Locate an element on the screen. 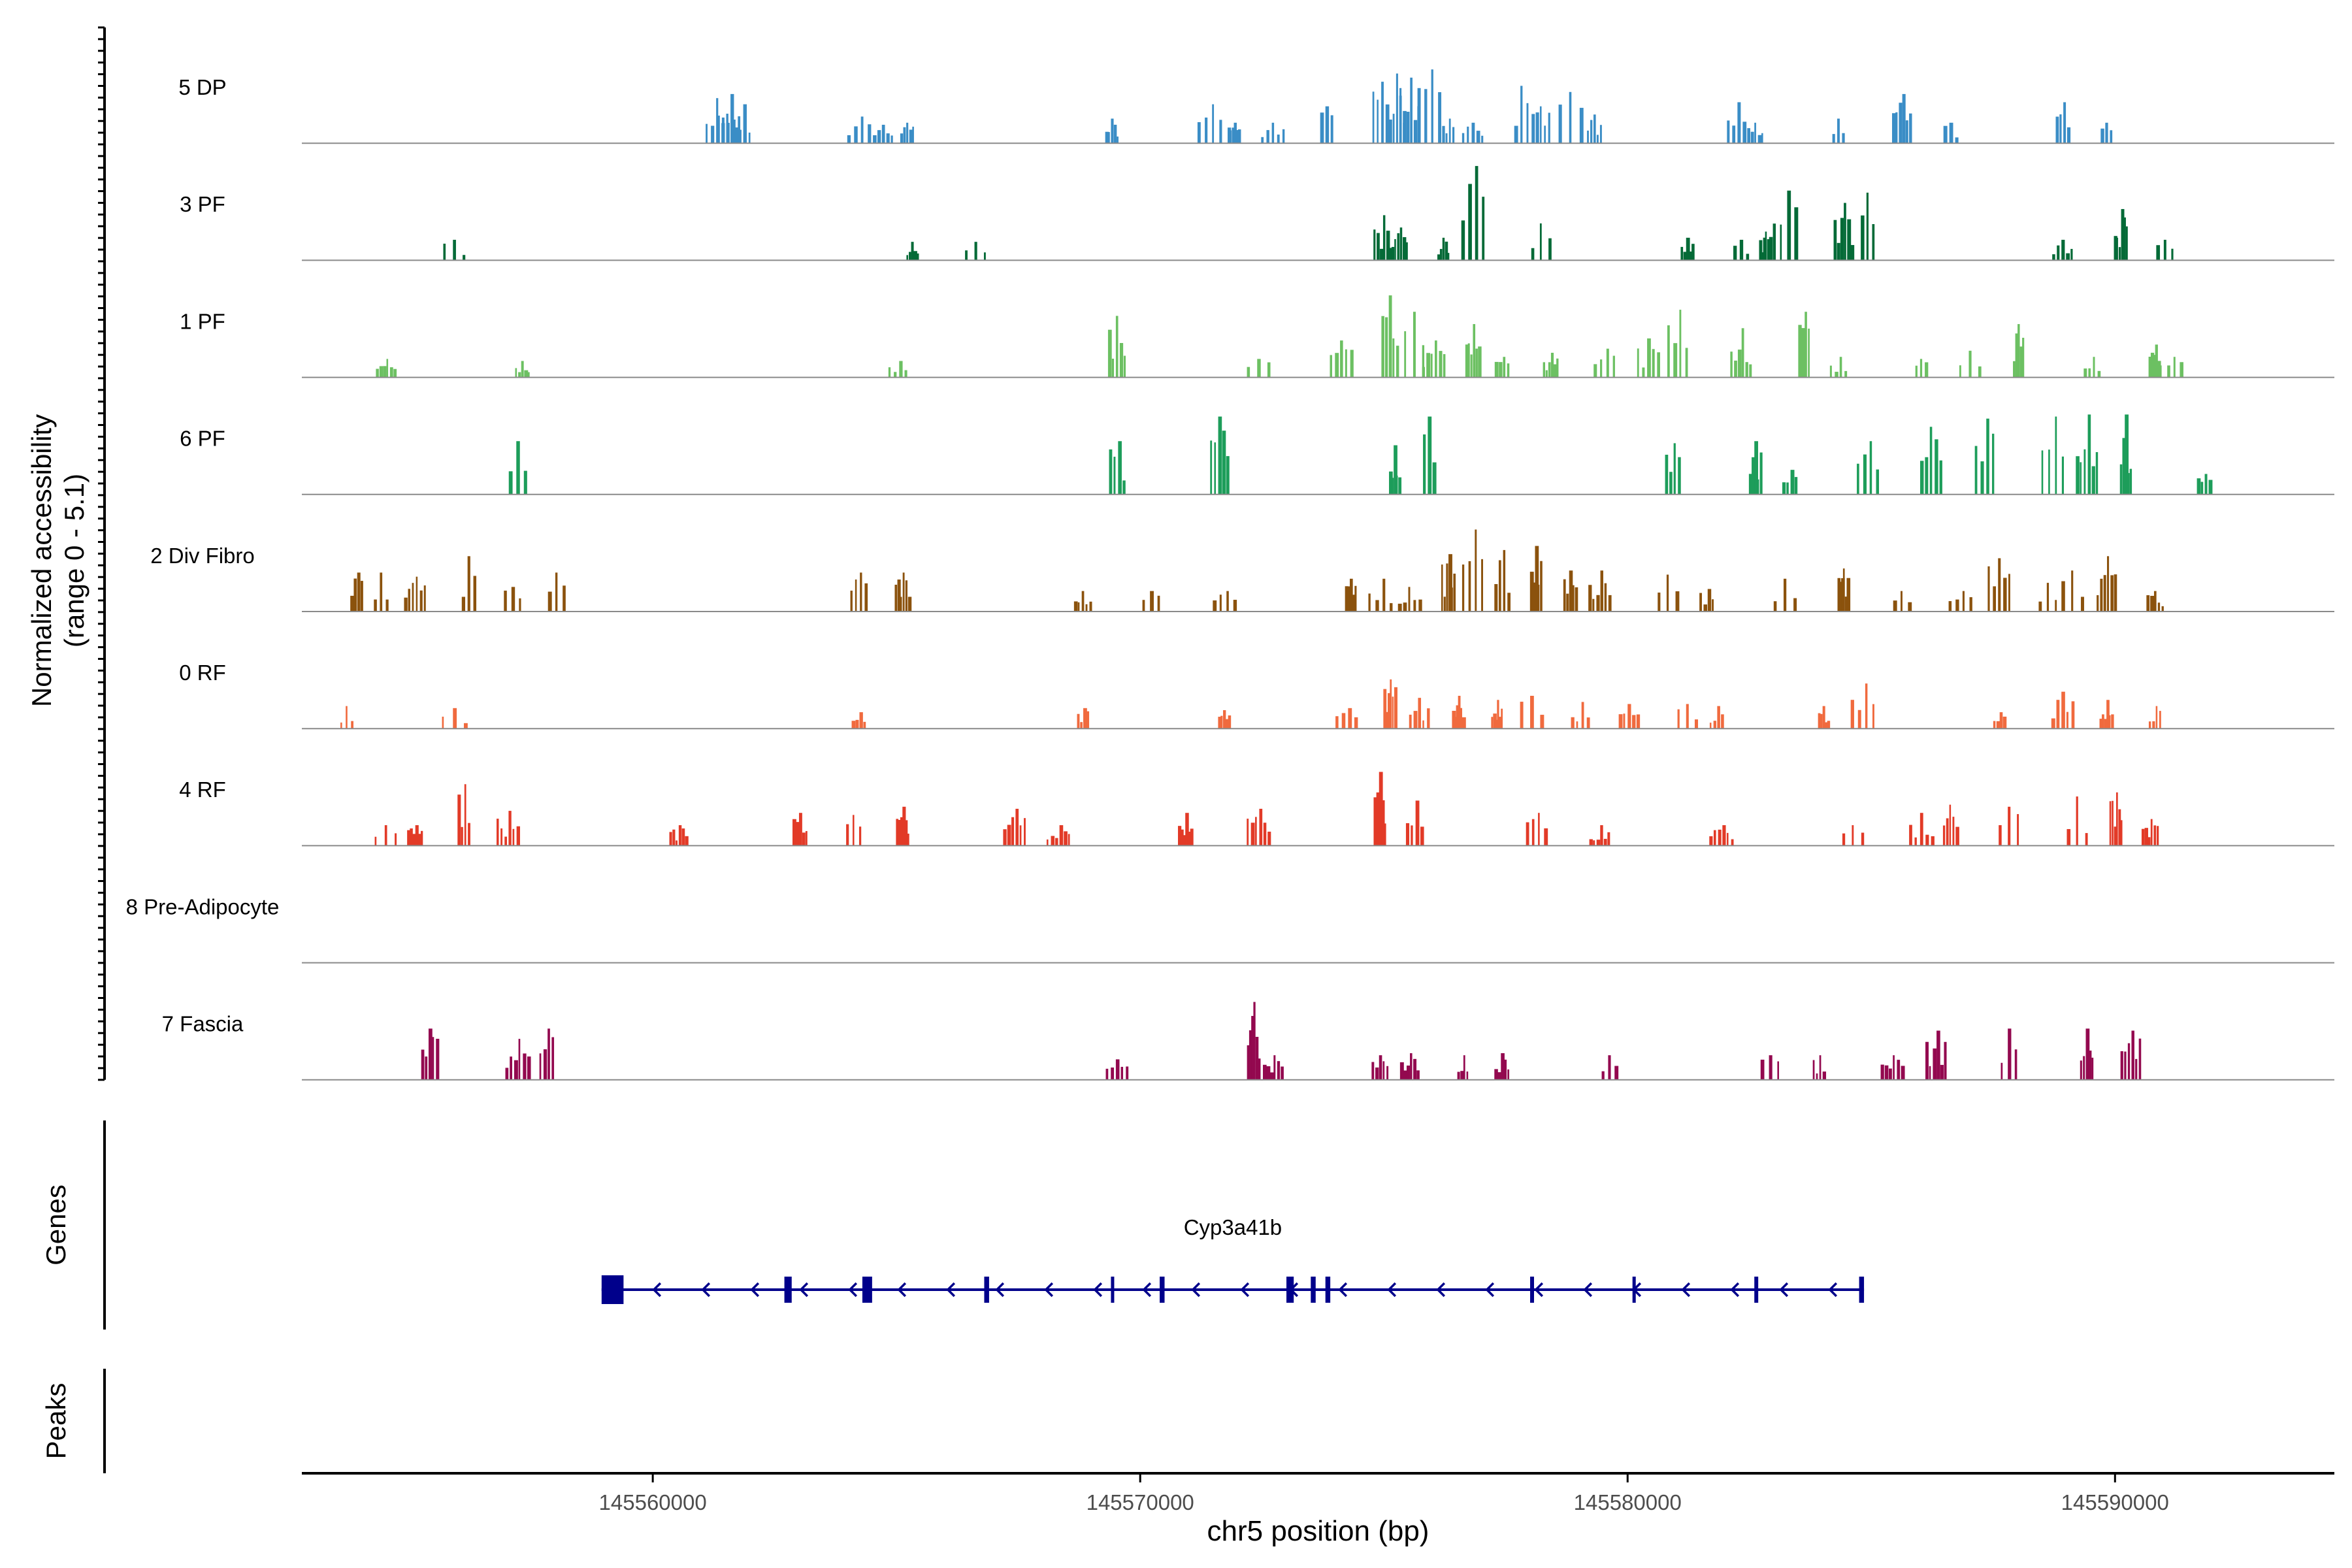  gene-exon is located at coordinates (1756, 1290).